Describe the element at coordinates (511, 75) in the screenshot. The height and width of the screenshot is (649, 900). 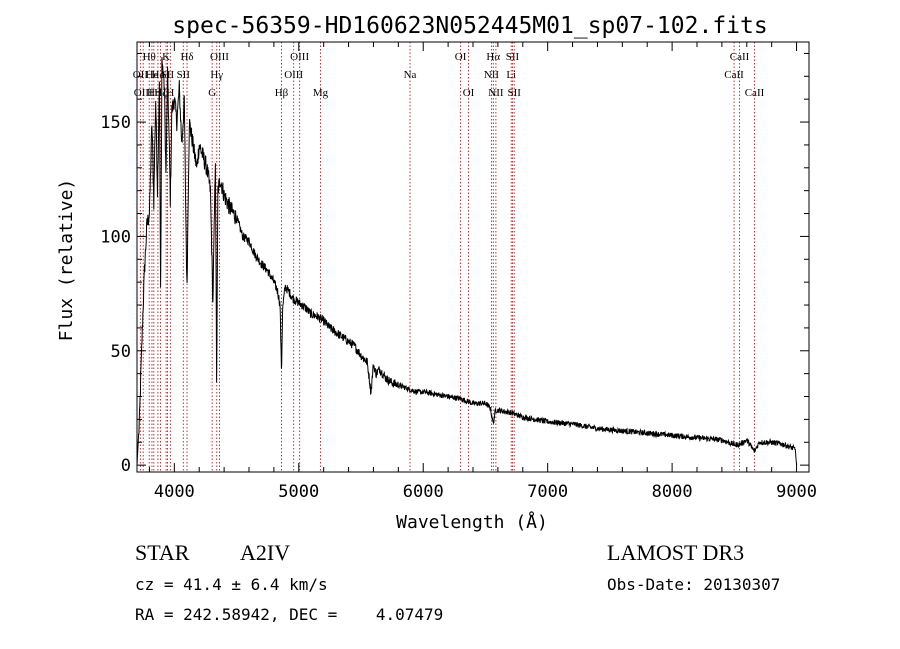
I see `marker-label: Li` at that location.